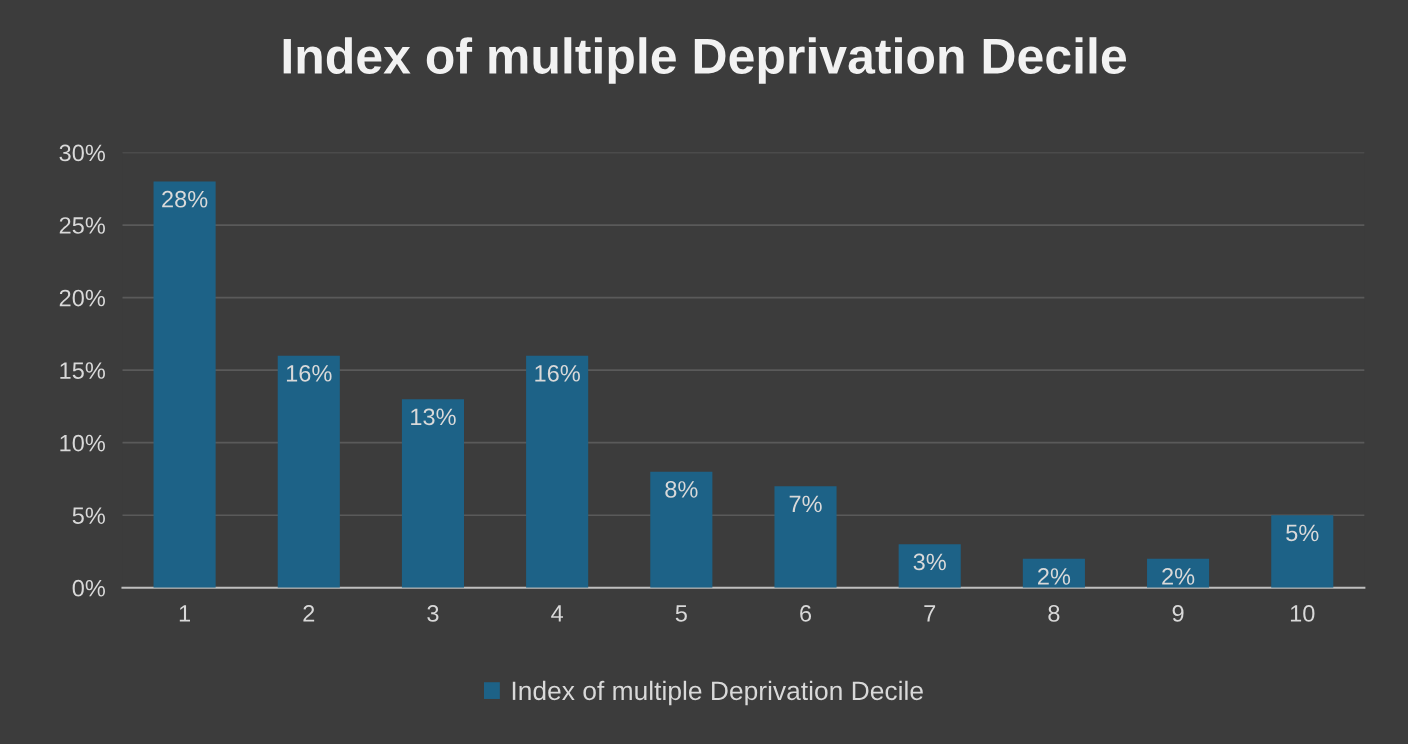 This screenshot has width=1408, height=744. What do you see at coordinates (433, 417) in the screenshot?
I see `data-label: 13%` at bounding box center [433, 417].